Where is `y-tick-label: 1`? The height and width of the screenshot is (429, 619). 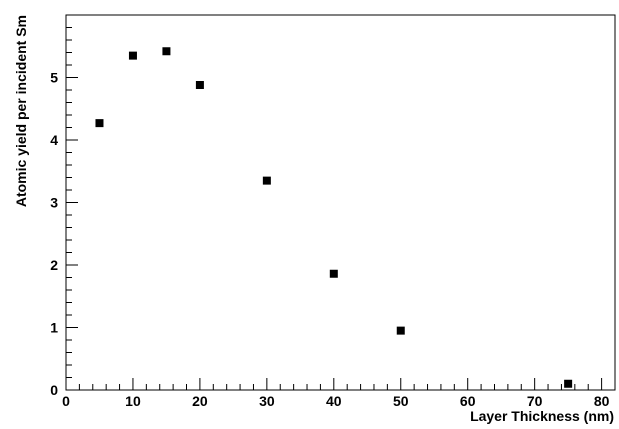 y-tick-label: 1 is located at coordinates (54, 328).